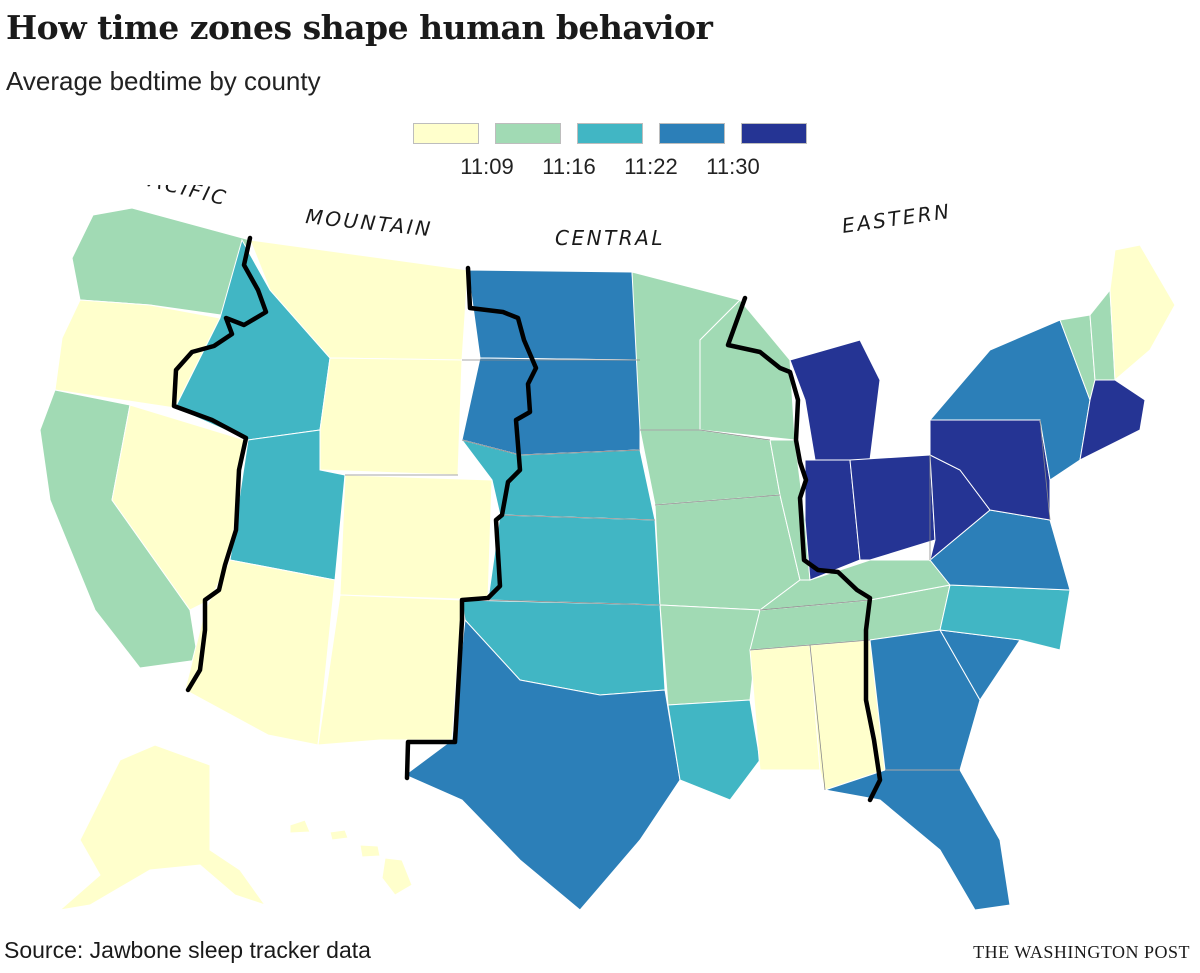 Image resolution: width=1200 pixels, height=973 pixels. I want to click on region-north-carolina, so click(1005, 617).